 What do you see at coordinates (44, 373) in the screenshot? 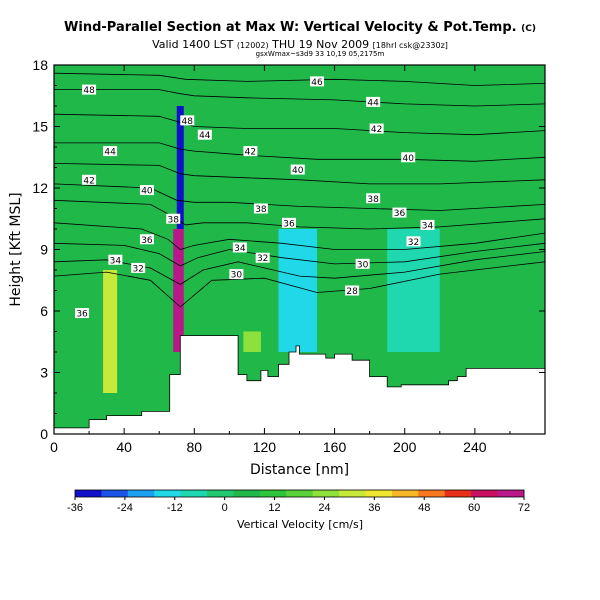
I see `y-tick-label: 3` at bounding box center [44, 373].